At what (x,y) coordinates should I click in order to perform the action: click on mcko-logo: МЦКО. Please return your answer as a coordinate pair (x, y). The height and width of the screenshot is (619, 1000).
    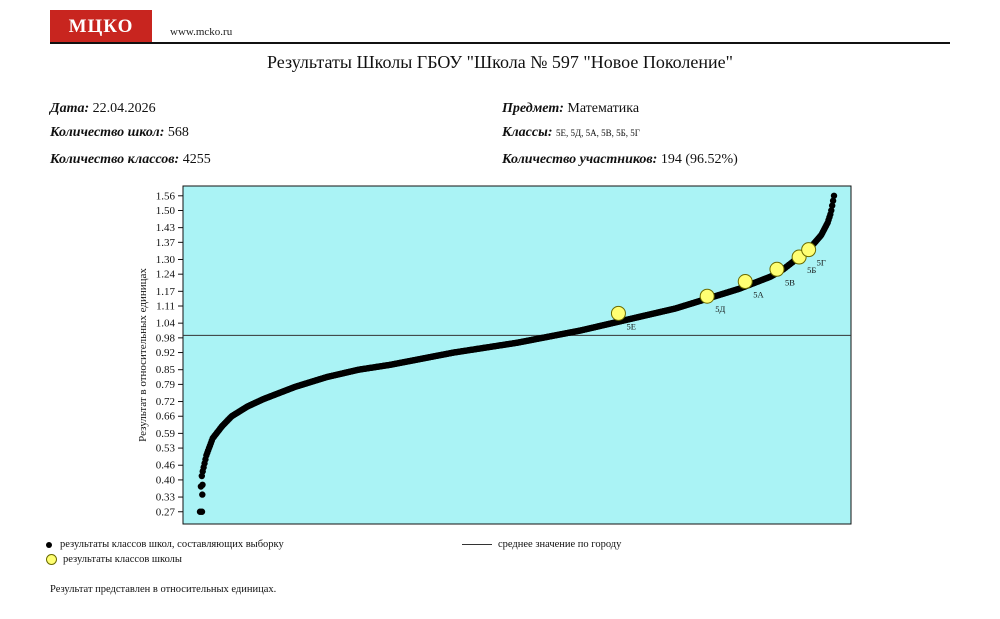
    Looking at the image, I should click on (101, 27).